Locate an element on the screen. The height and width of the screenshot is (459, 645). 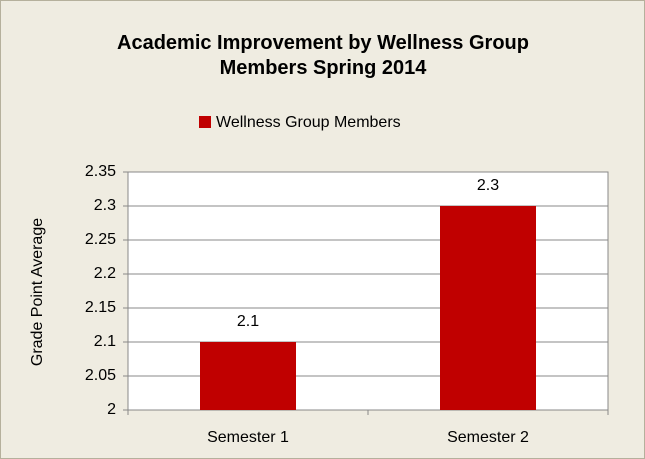
data-label: 2.1 is located at coordinates (248, 321).